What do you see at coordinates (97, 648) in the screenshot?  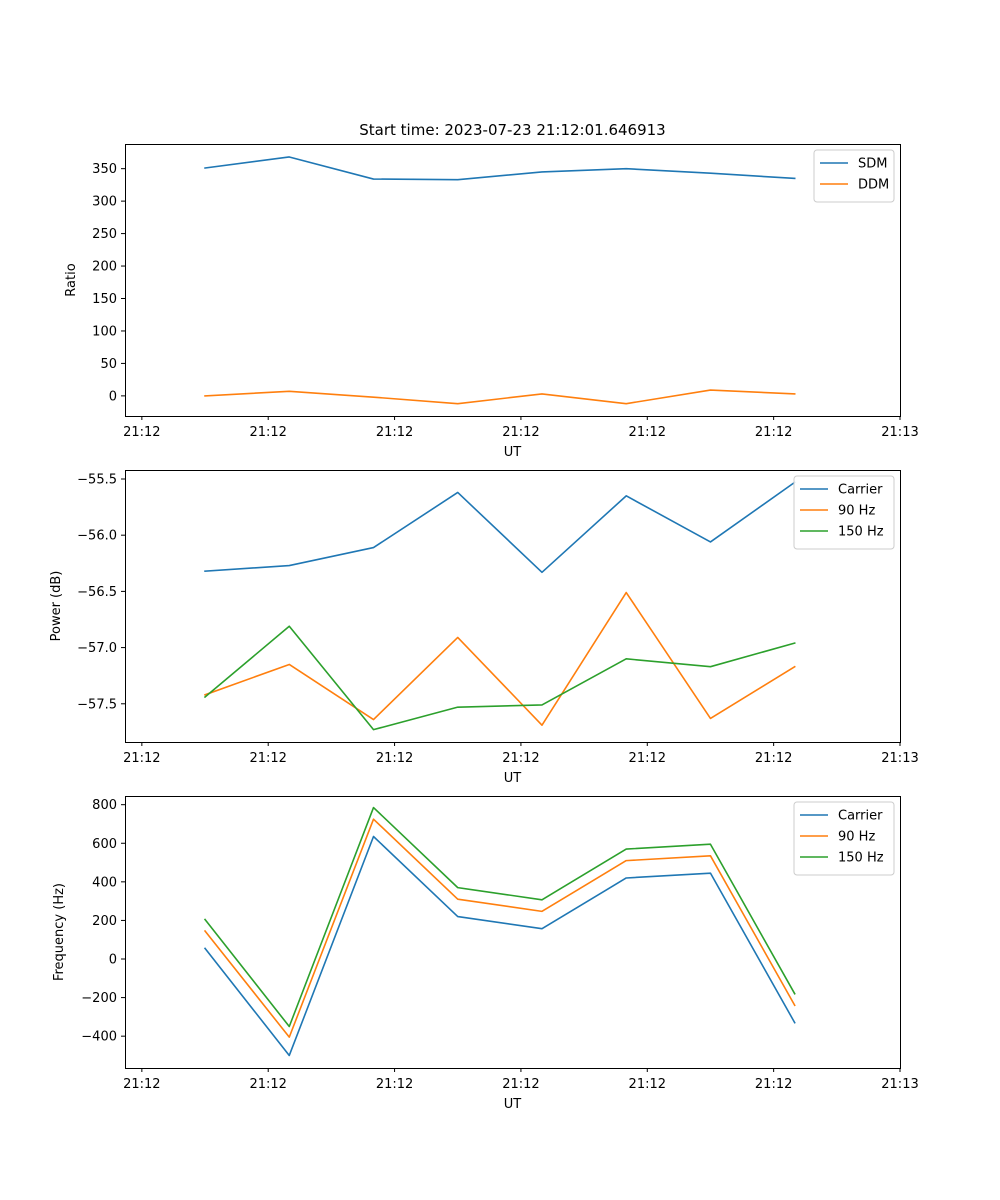 I see `y-tick-label: −57.0` at bounding box center [97, 648].